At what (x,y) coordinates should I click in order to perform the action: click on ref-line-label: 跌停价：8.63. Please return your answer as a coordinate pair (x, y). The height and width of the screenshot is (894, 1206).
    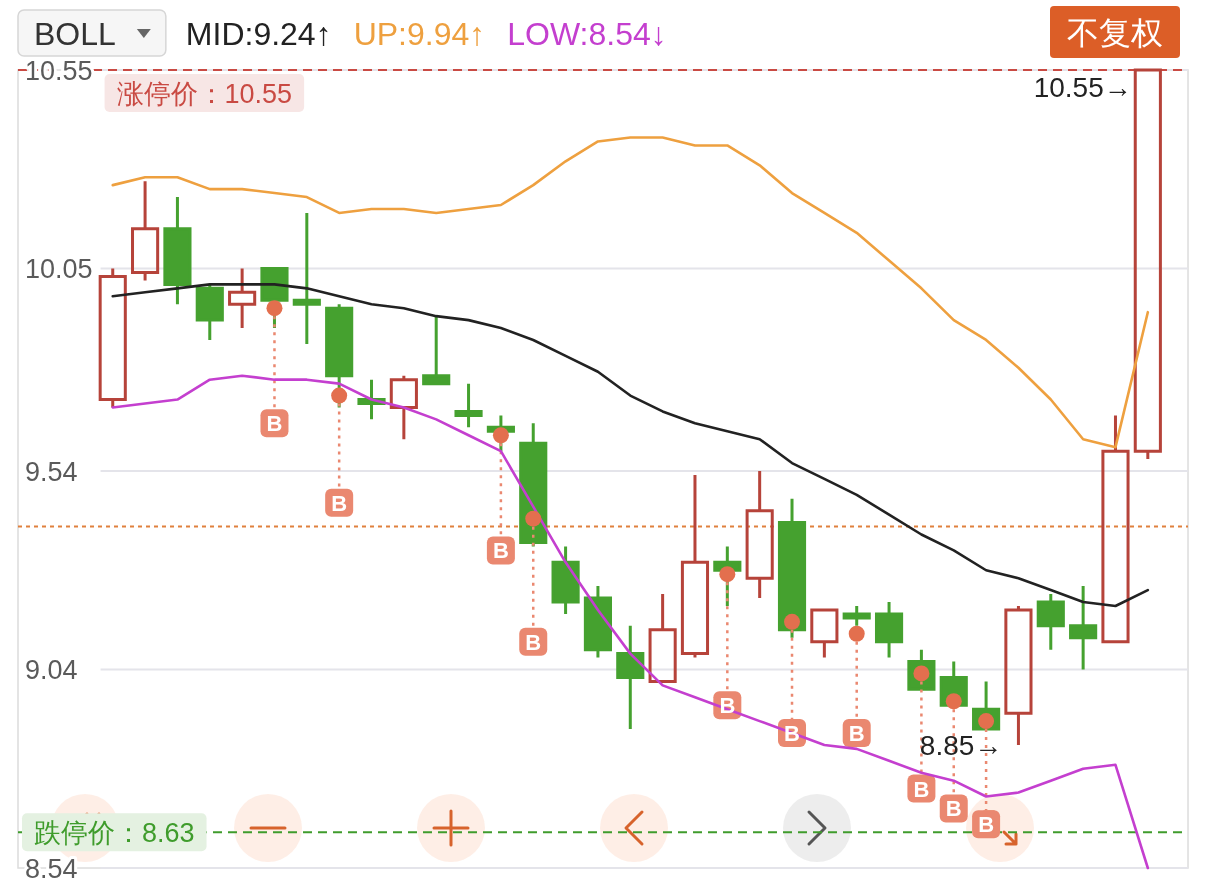
    Looking at the image, I should click on (114, 832).